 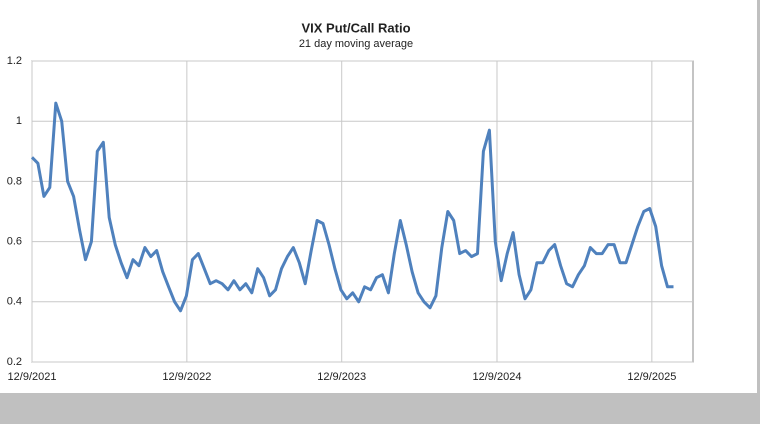 I want to click on x-tick-label: 12/9/2024, so click(x=497, y=377).